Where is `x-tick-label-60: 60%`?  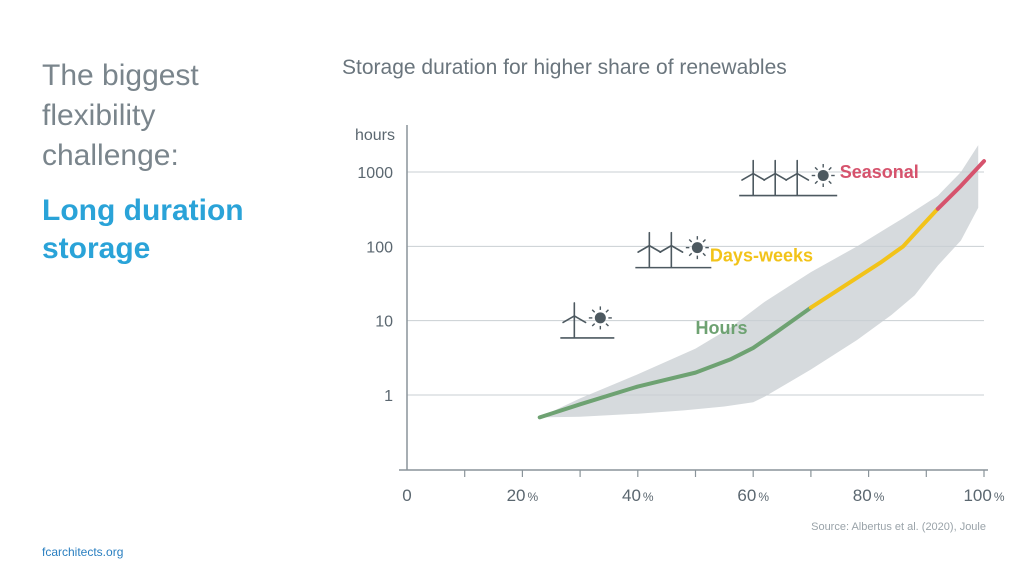 x-tick-label-60: 60% is located at coordinates (753, 495).